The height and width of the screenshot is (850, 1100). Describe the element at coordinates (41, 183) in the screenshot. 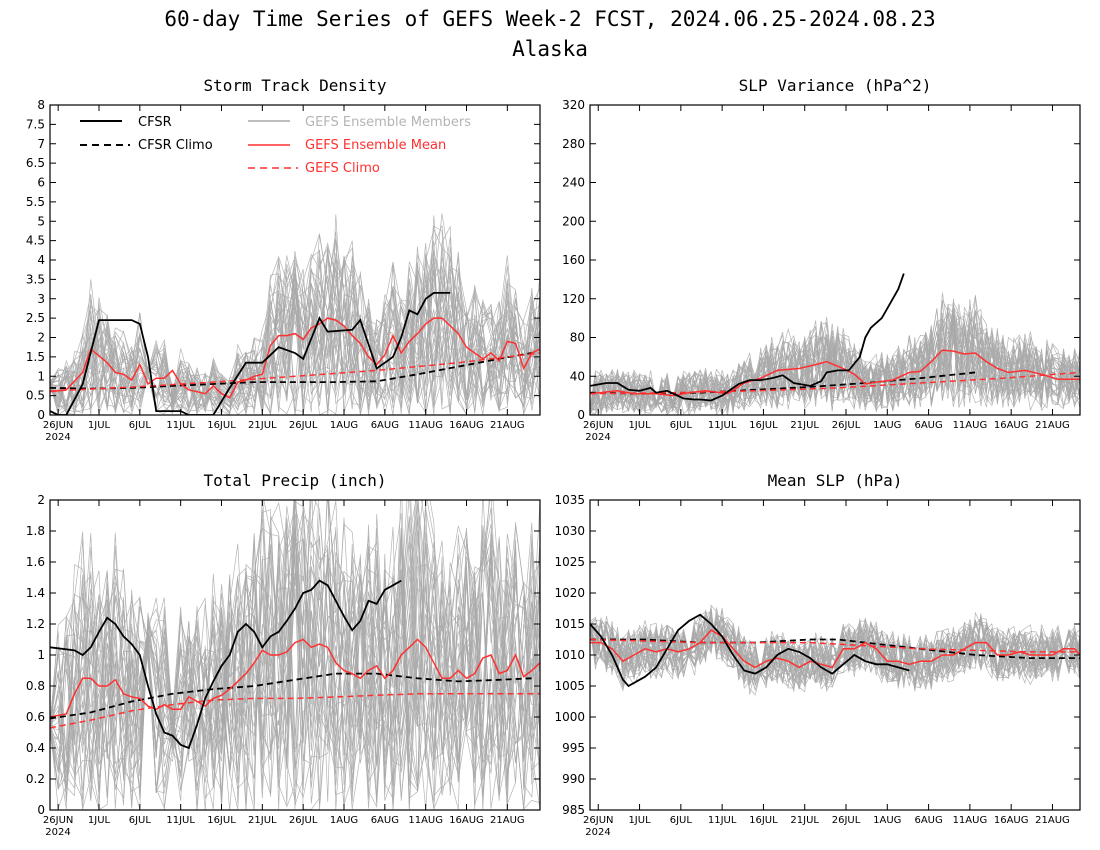

I see `y-tick-label: 6` at that location.